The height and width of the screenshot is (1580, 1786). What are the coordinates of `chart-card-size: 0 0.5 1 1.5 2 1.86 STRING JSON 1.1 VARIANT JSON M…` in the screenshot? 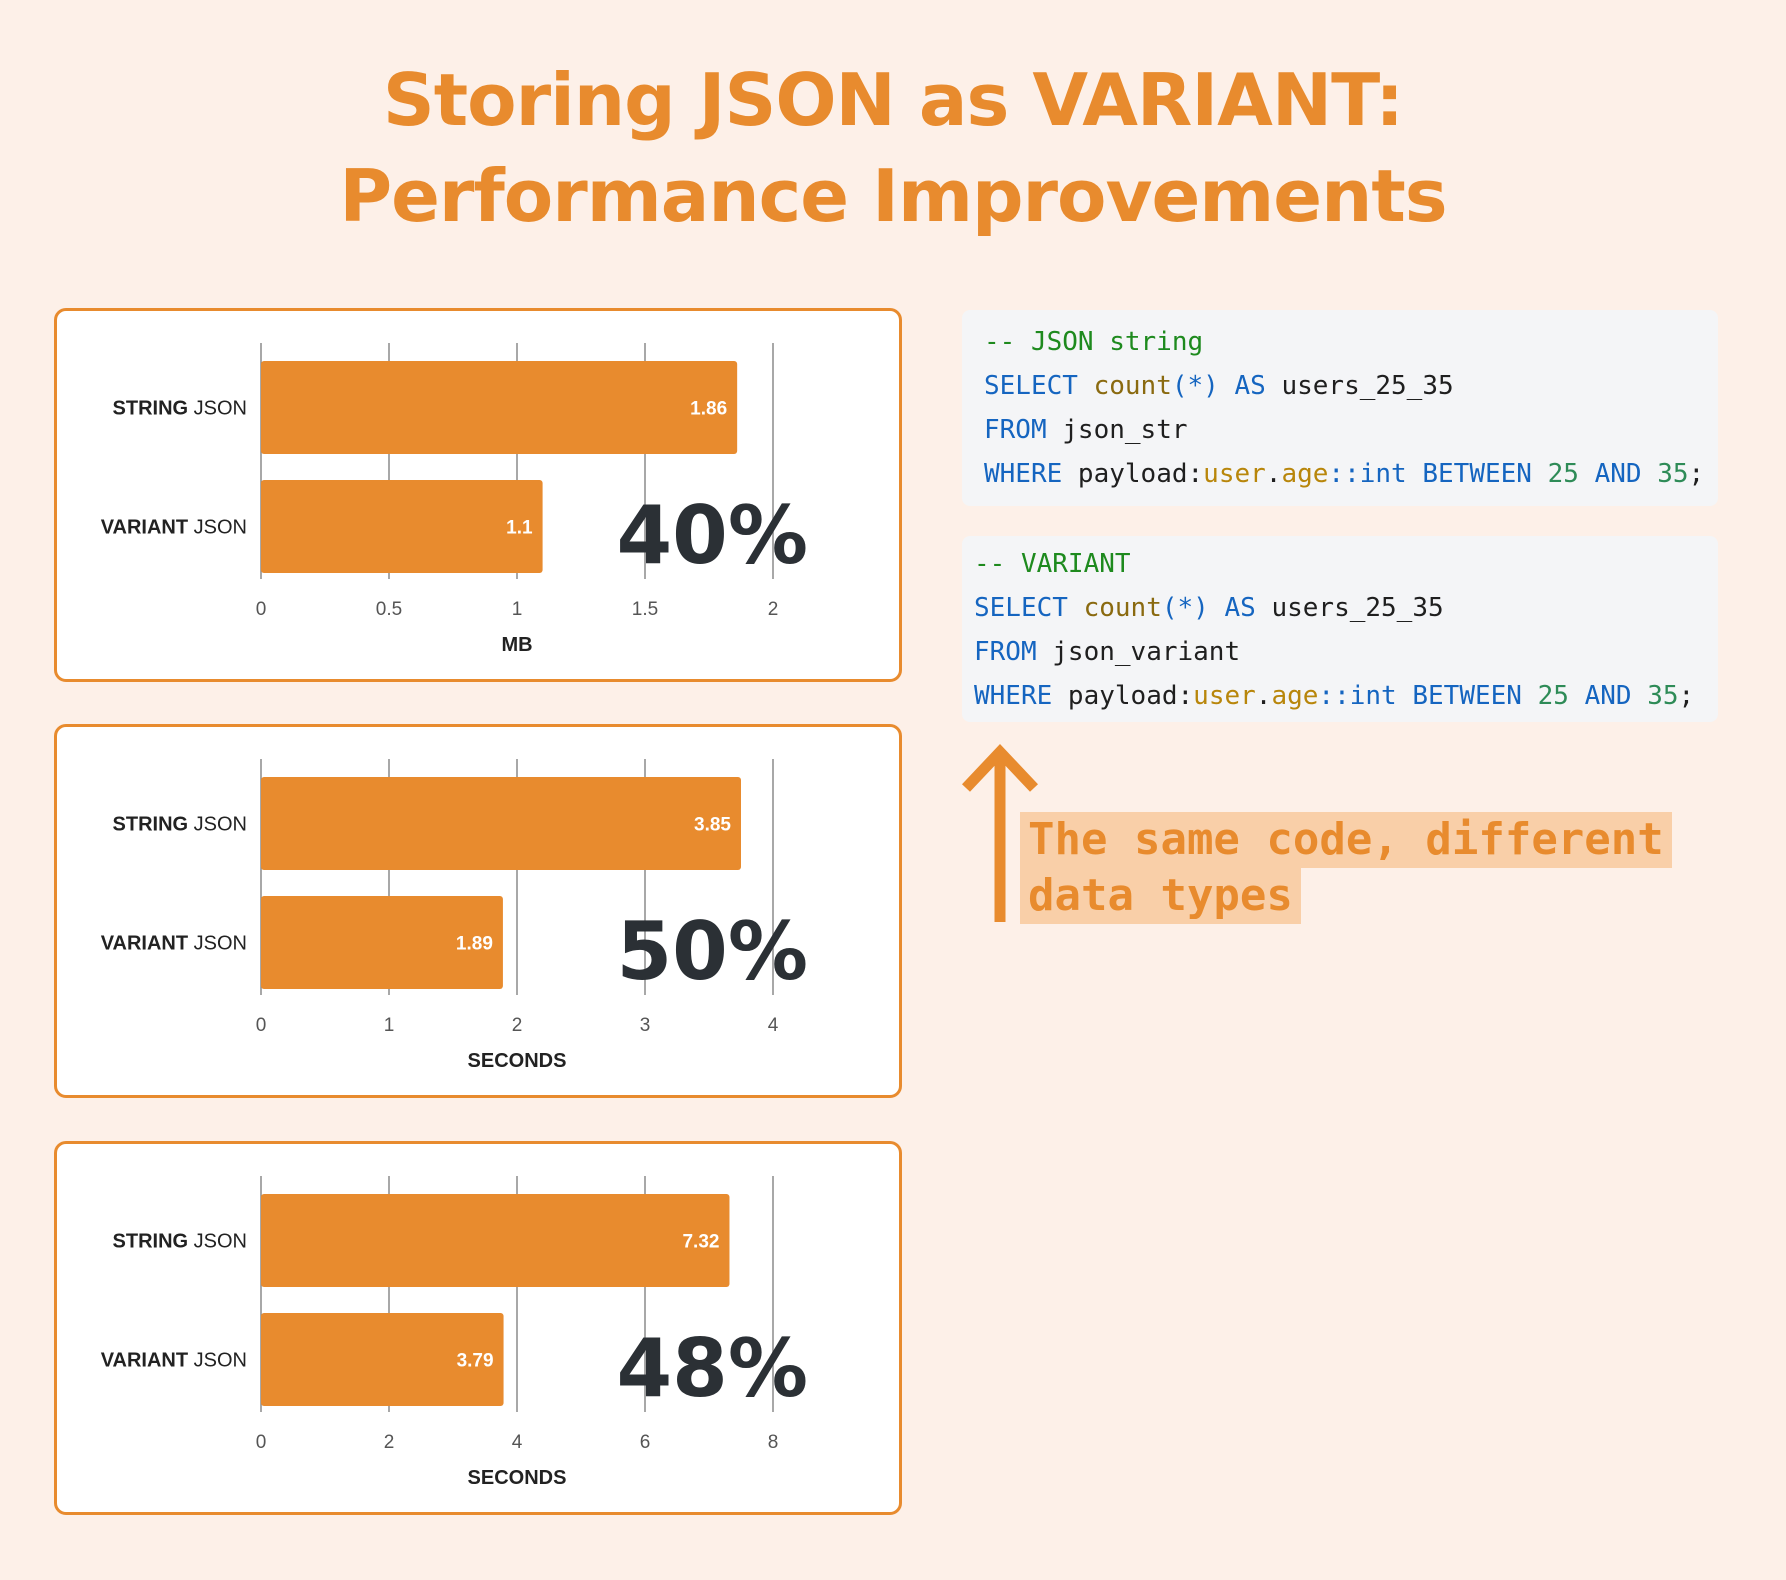 It's located at (478, 495).